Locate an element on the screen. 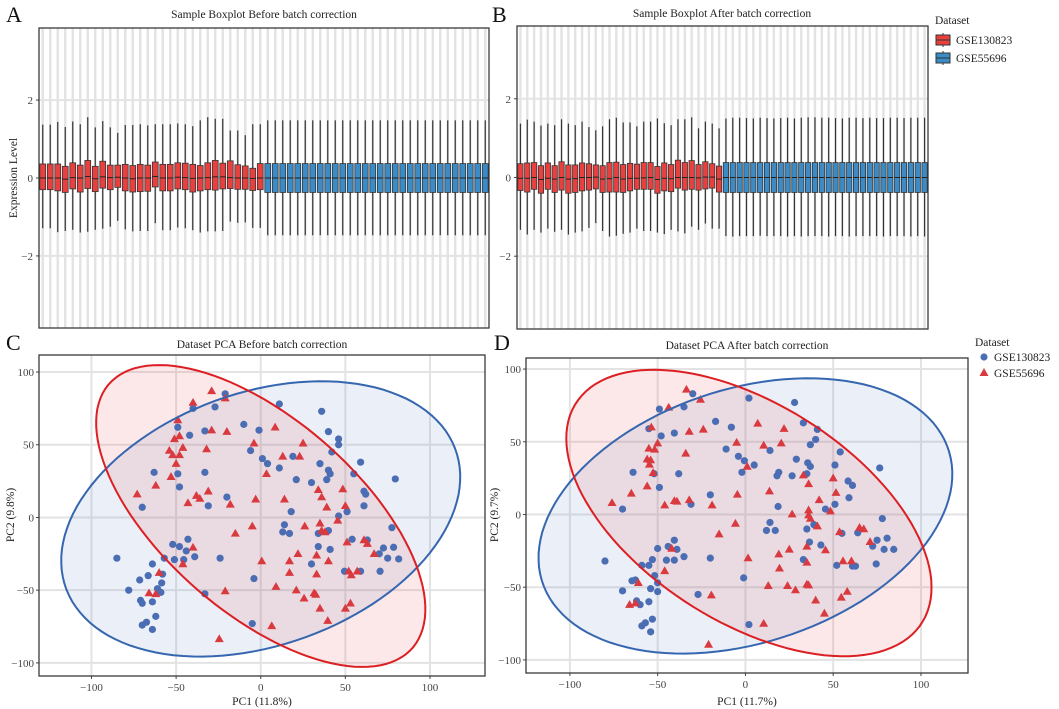  panel-label-b: B is located at coordinates (499, 14).